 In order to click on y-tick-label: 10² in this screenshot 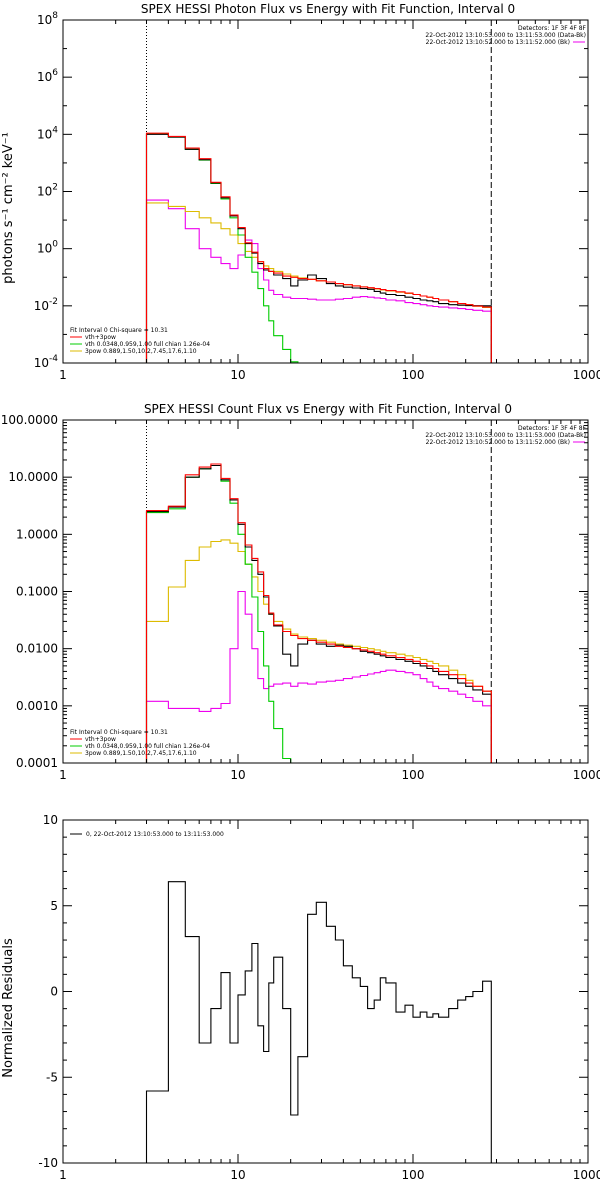, I will do `click(47, 191)`.